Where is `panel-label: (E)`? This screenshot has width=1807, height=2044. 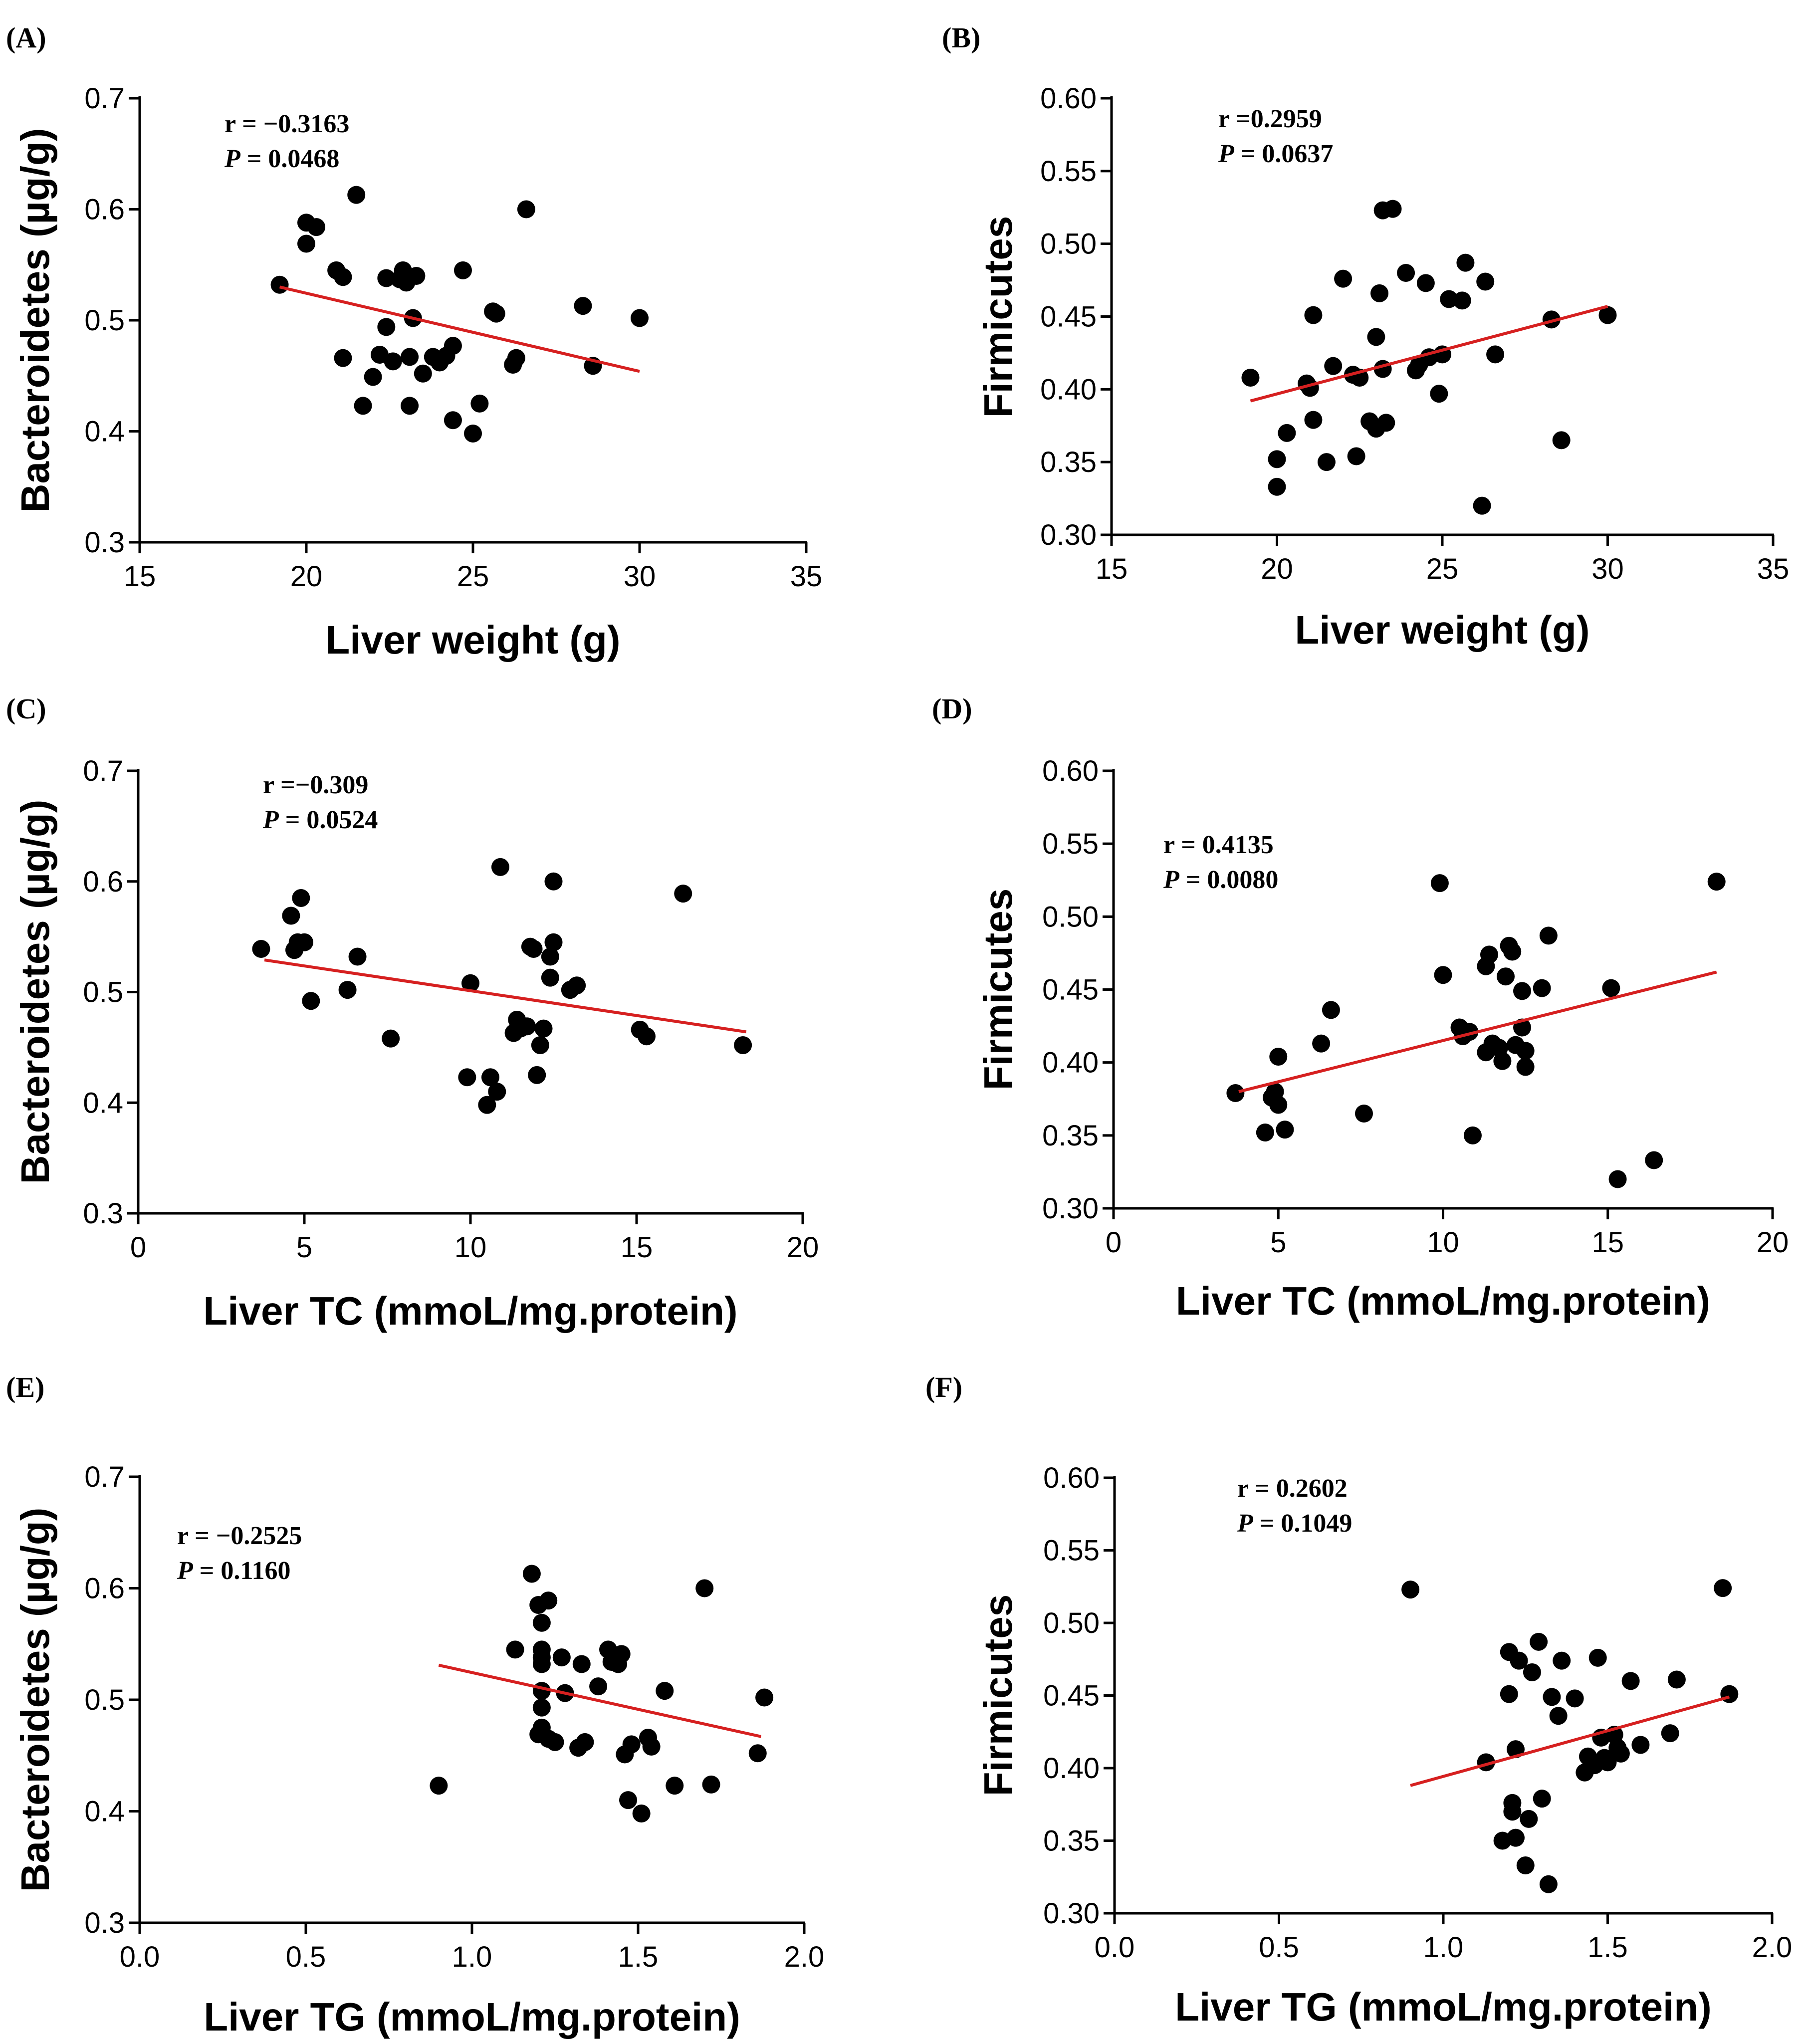 panel-label: (E) is located at coordinates (25, 1387).